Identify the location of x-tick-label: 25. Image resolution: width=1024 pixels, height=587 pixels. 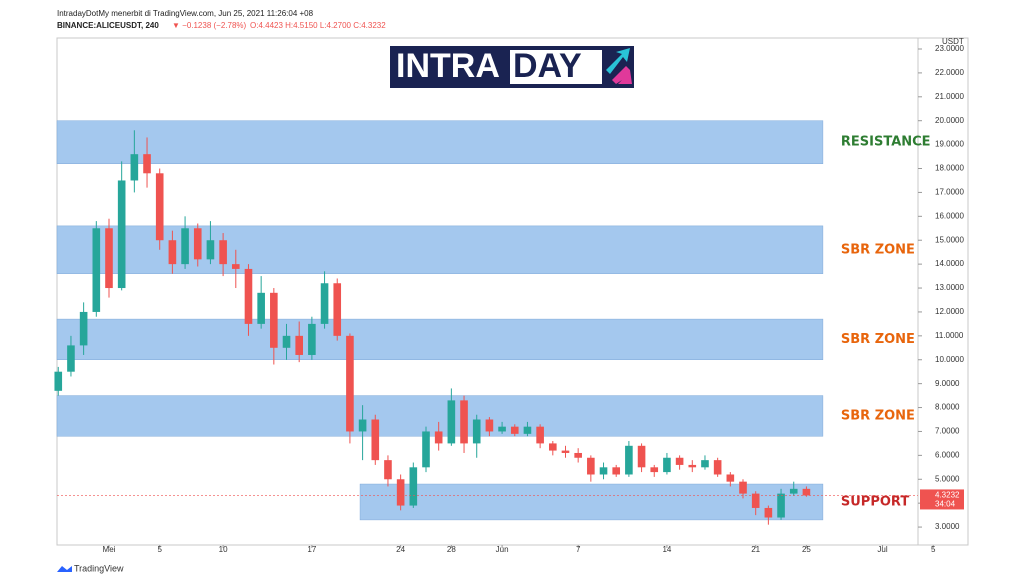
(806, 549).